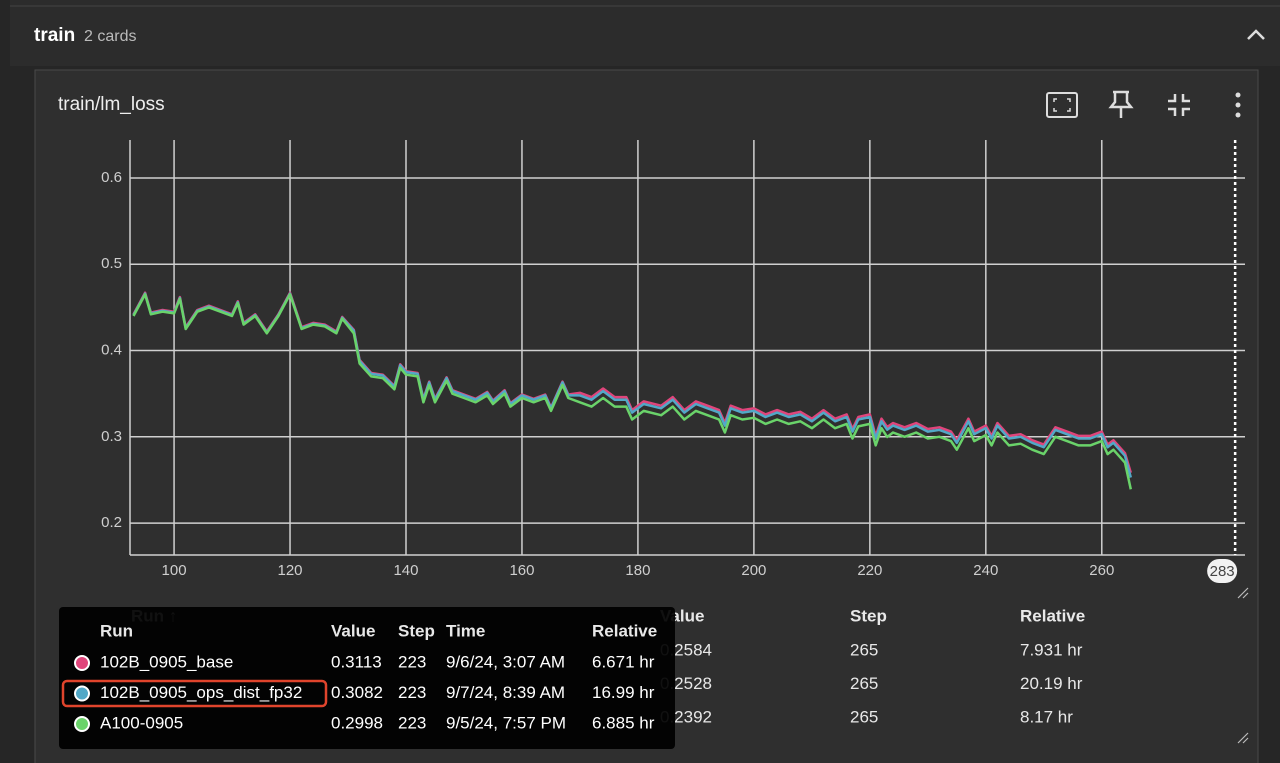 Image resolution: width=1280 pixels, height=763 pixels. I want to click on tooltip-header: Step, so click(416, 630).